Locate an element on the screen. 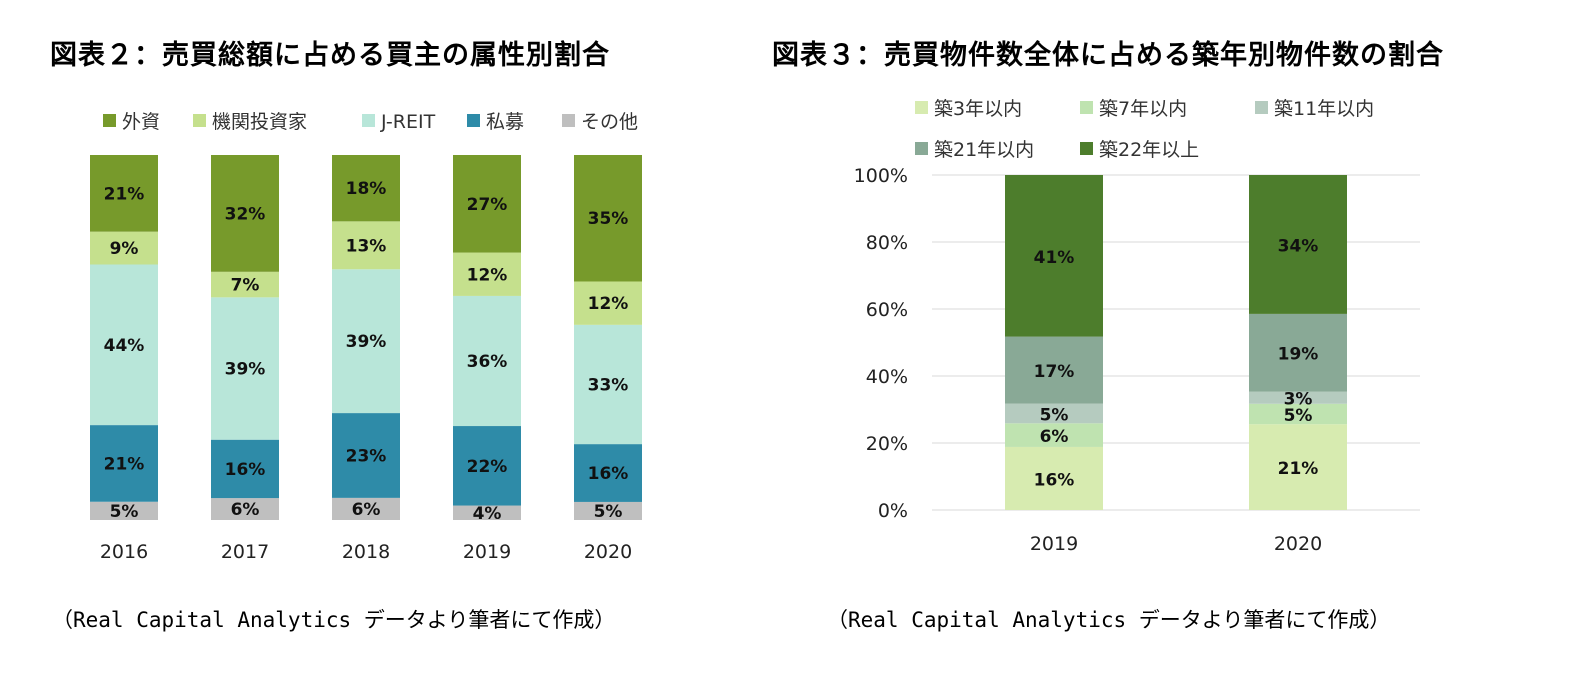  data-label-2017-2: 39% is located at coordinates (245, 370).